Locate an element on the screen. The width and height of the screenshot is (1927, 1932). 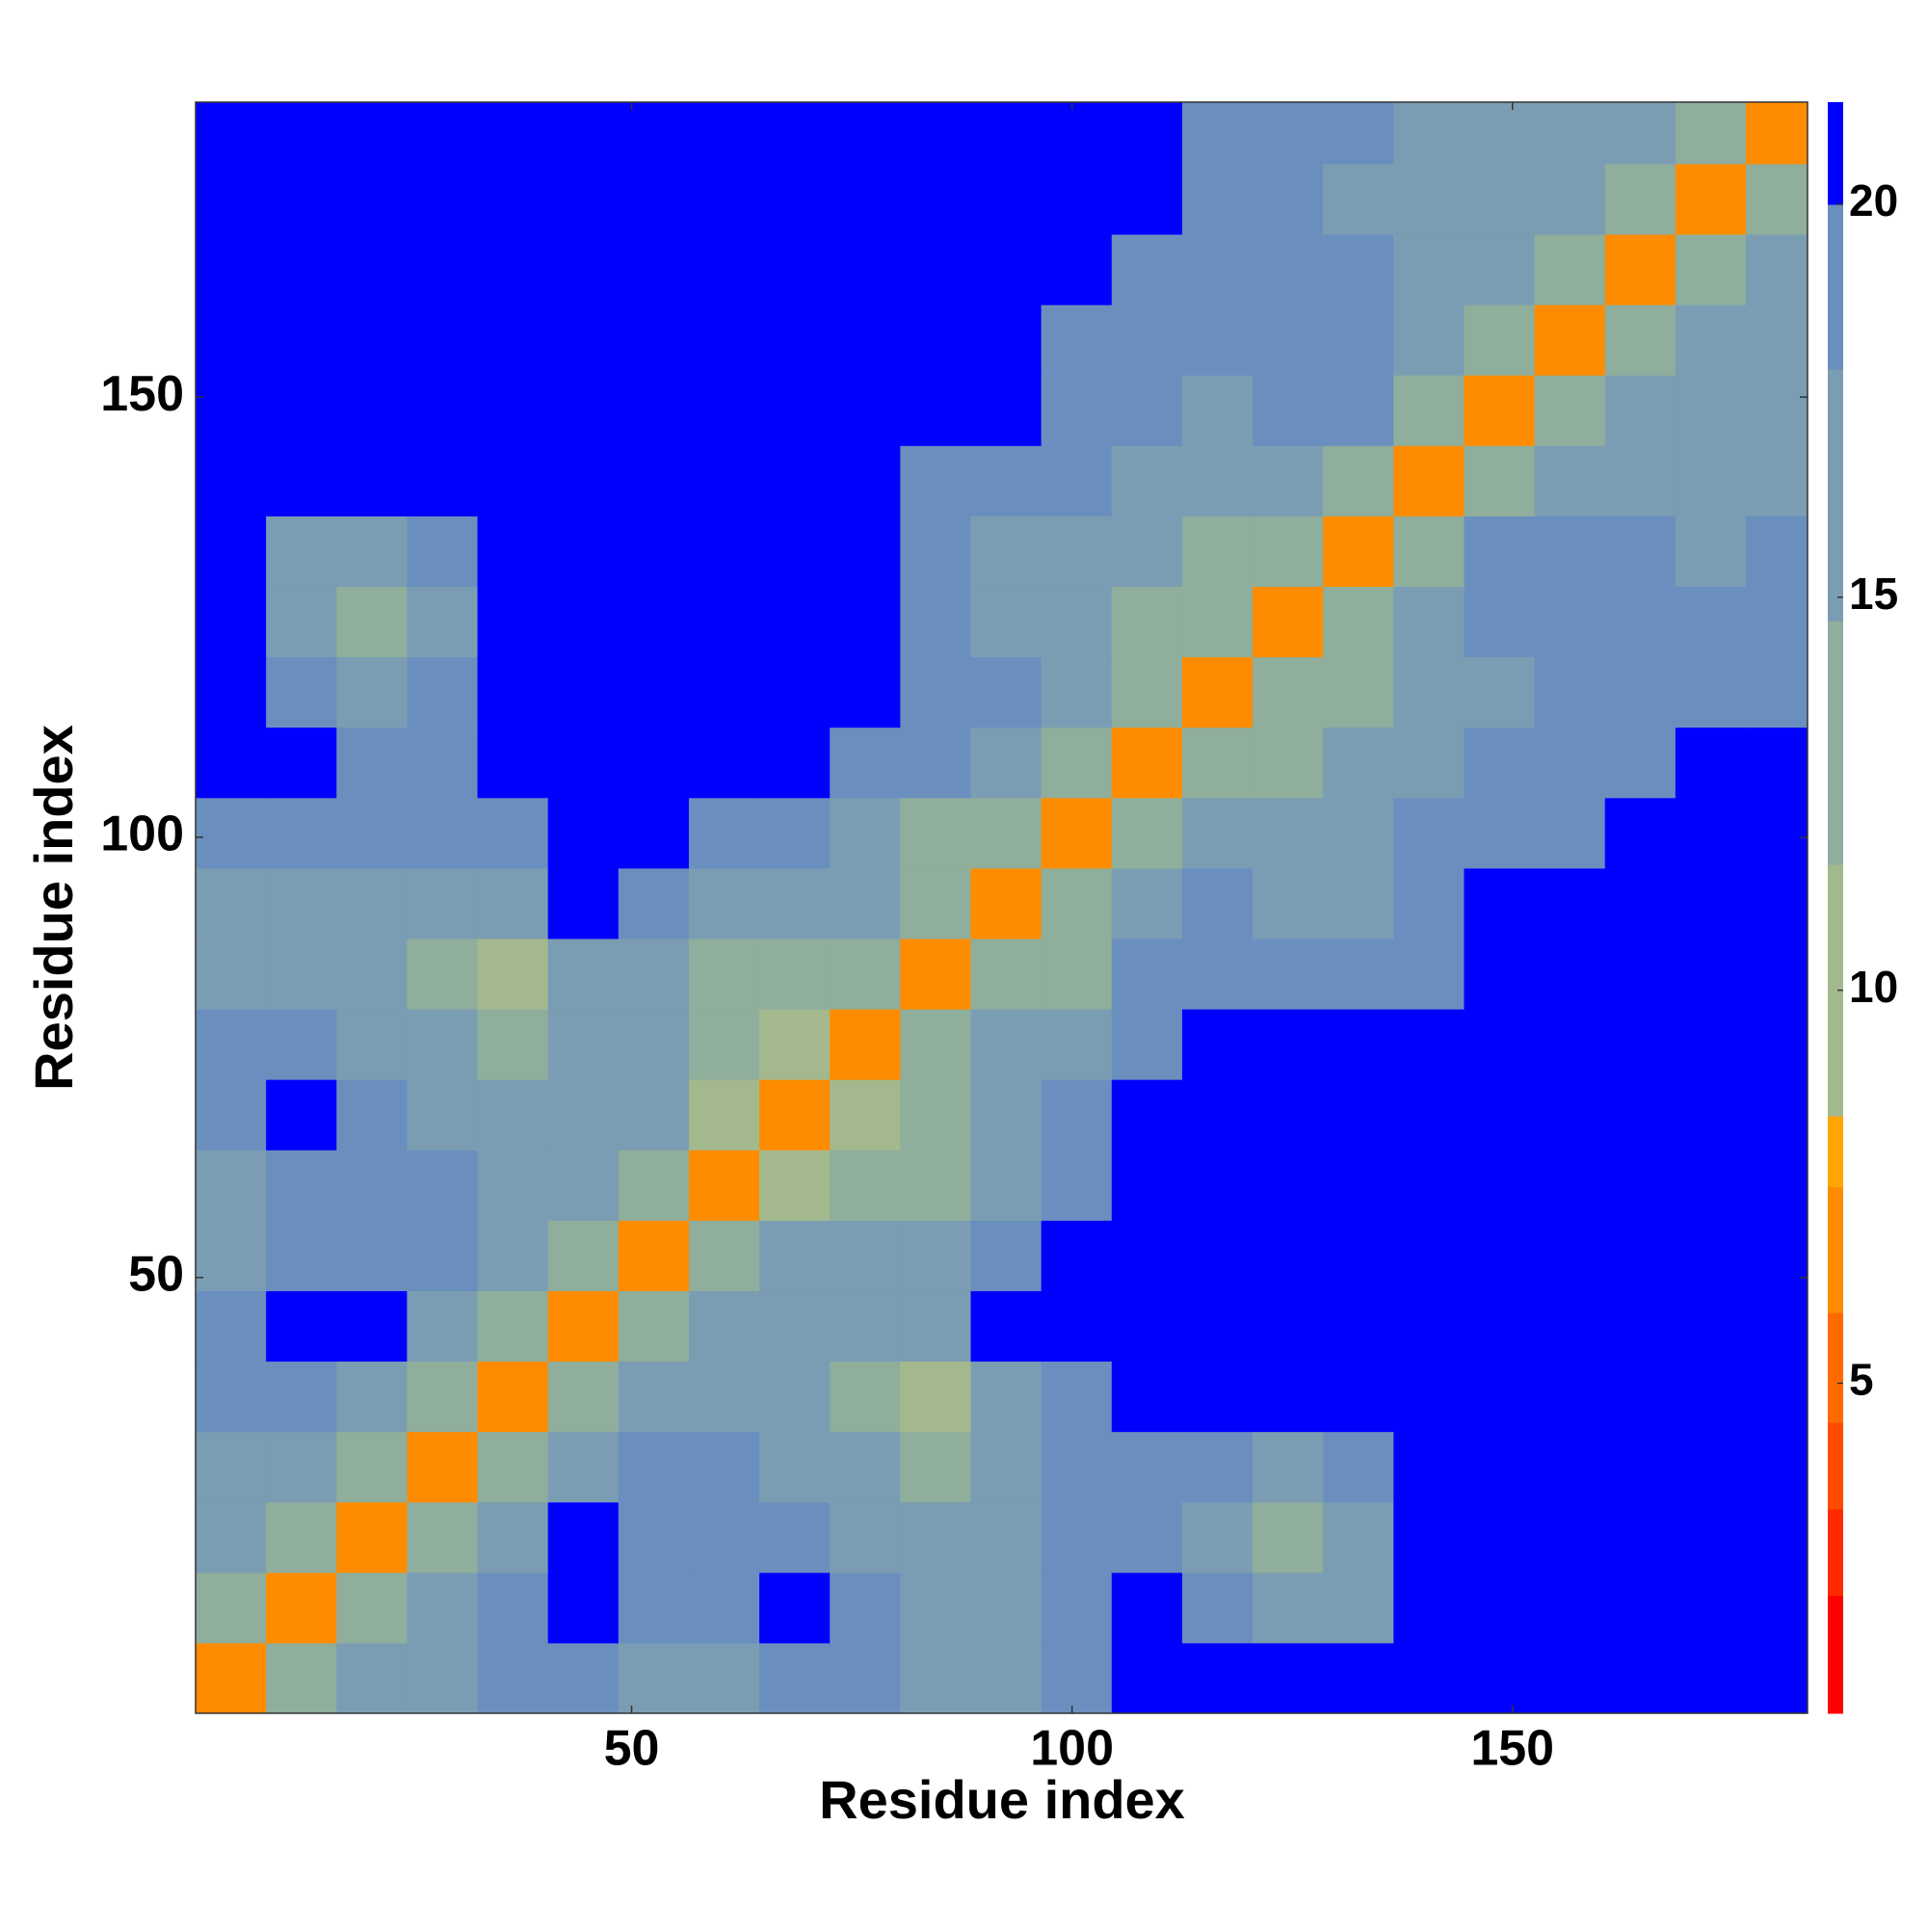
y-tick-label: 150 is located at coordinates (142, 394).